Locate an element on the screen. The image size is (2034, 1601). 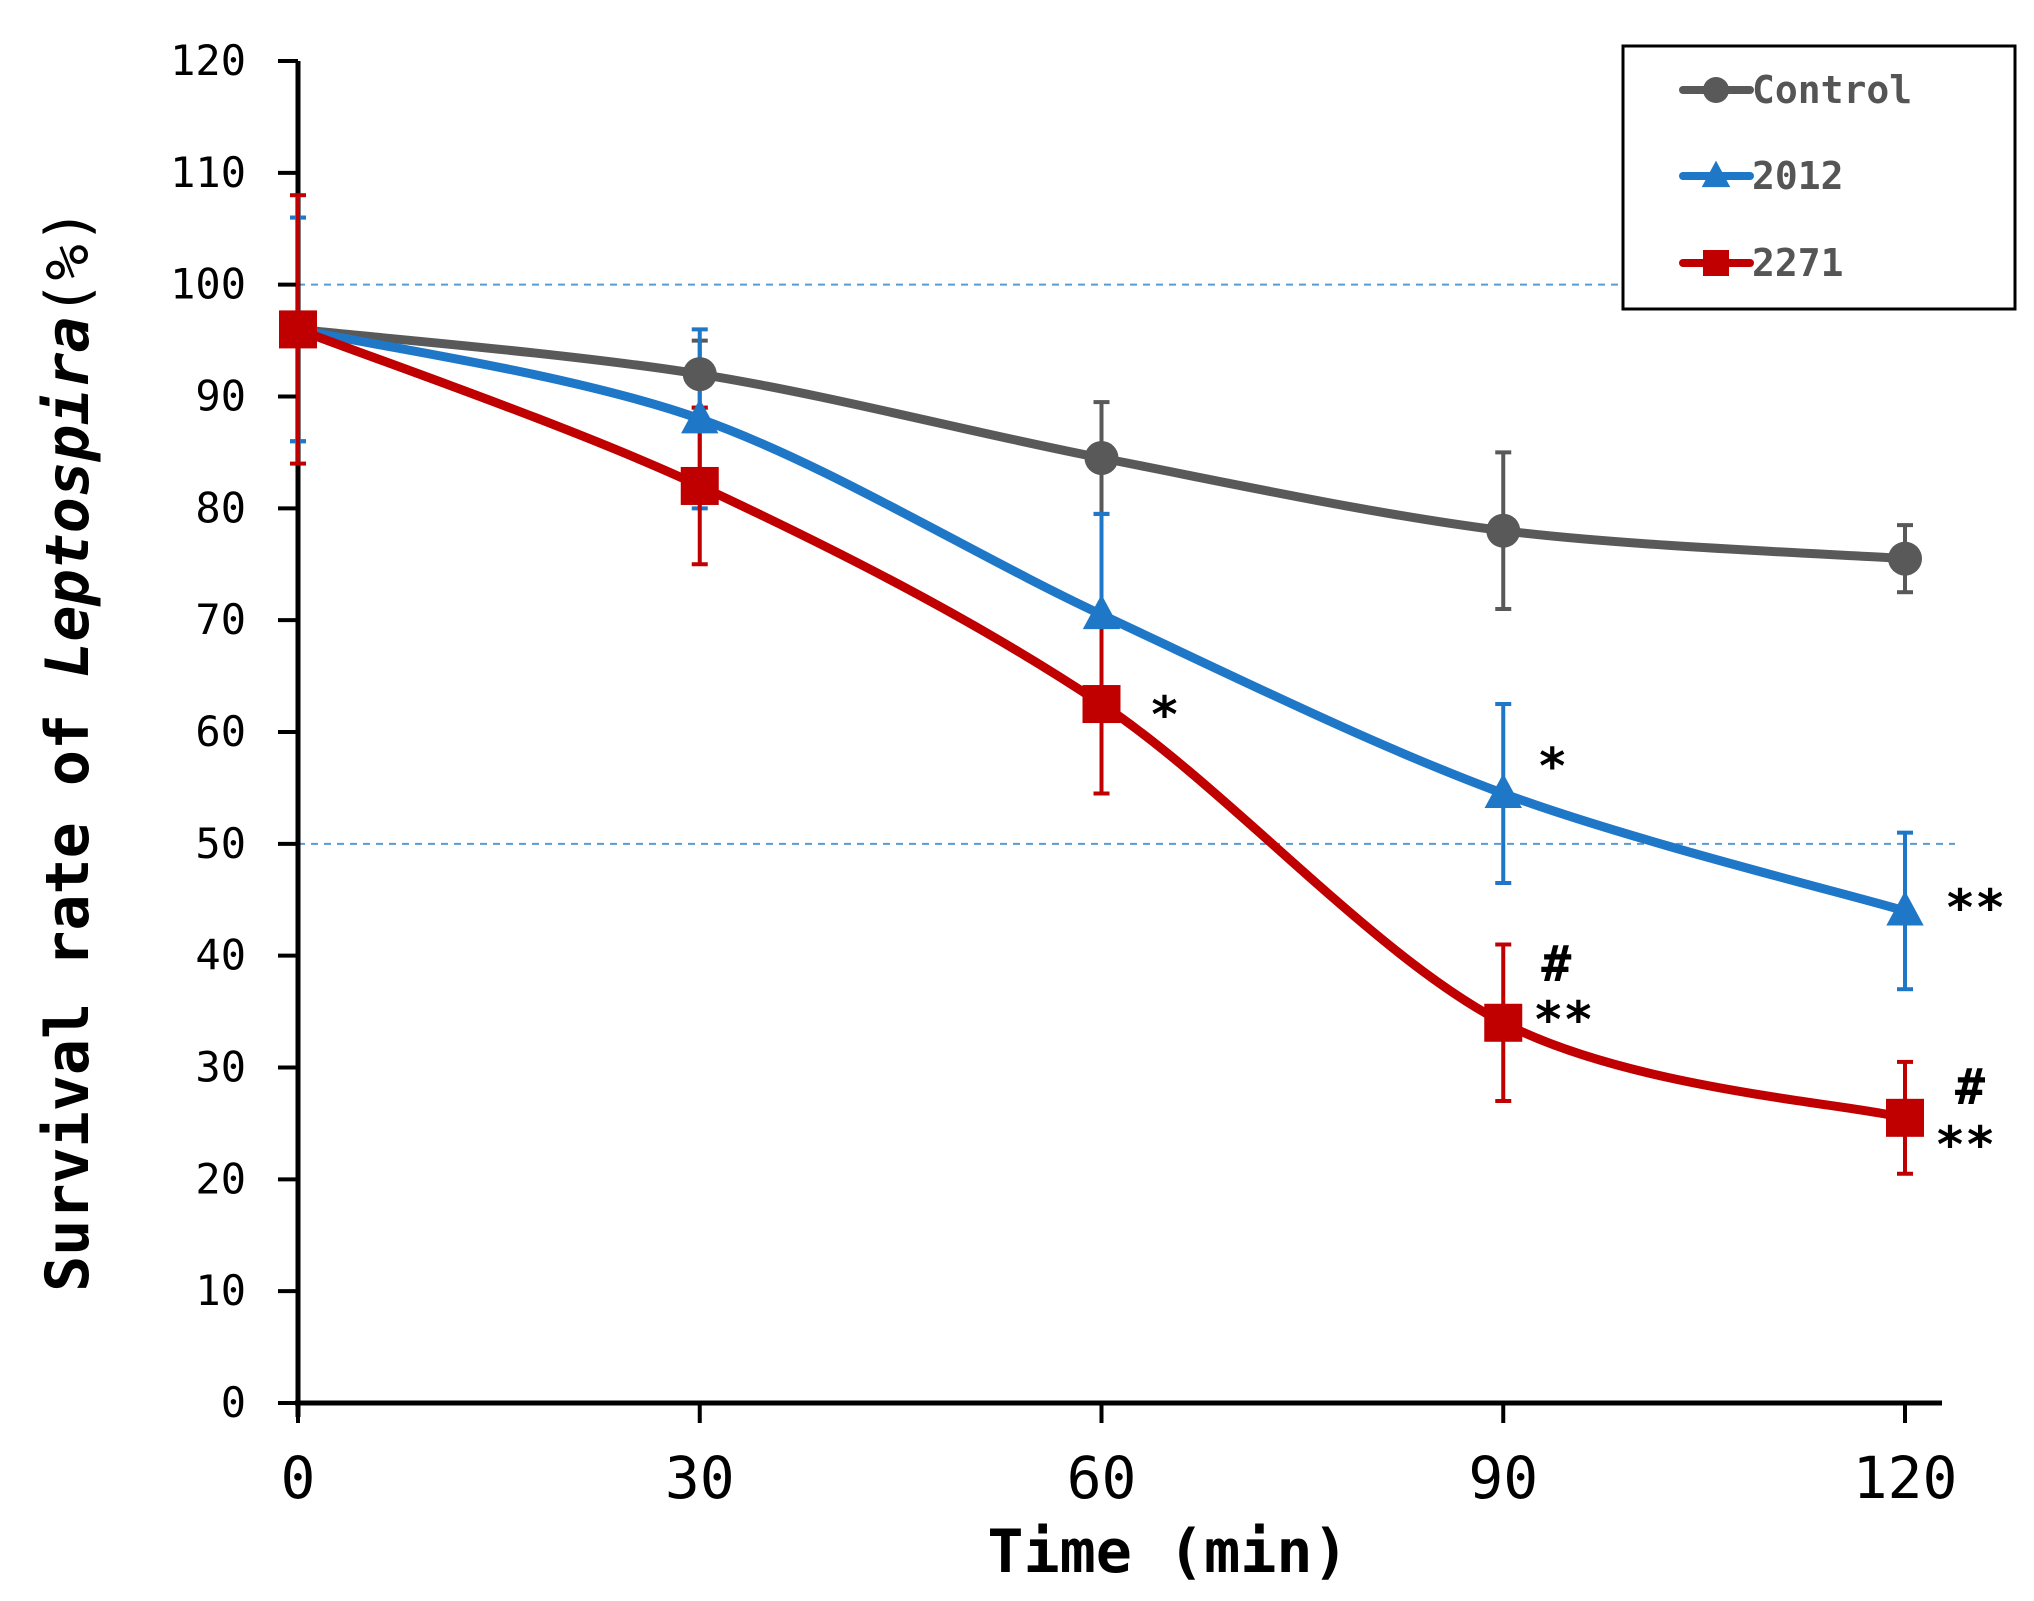
y-axis-title-prefix: Survival rate of is located at coordinates (68, 985).